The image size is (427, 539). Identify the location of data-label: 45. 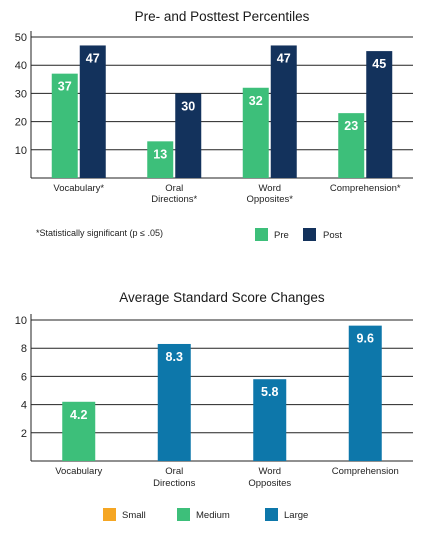
(379, 64).